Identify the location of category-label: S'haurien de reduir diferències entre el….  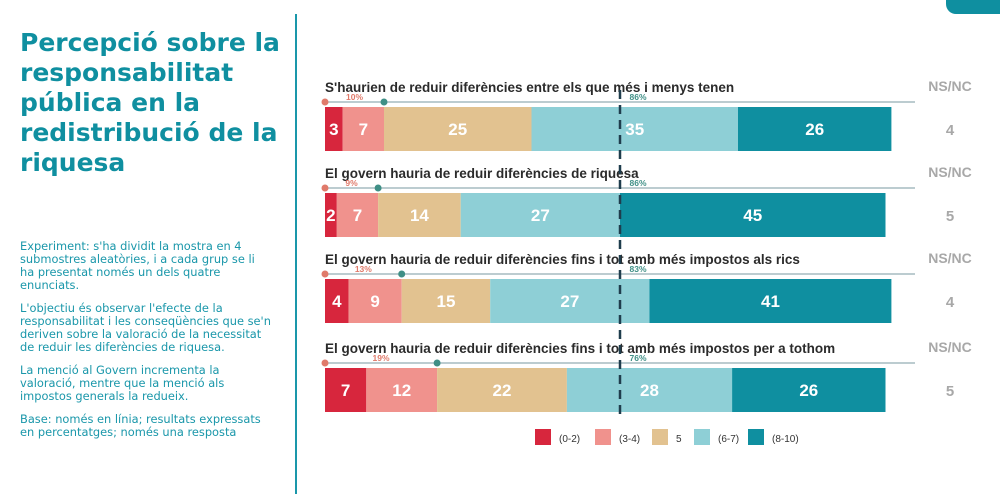
(529, 87).